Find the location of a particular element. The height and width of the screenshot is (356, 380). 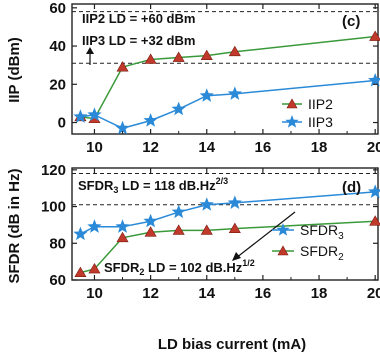

legend-sfdr3-marker is located at coordinates (283, 229).